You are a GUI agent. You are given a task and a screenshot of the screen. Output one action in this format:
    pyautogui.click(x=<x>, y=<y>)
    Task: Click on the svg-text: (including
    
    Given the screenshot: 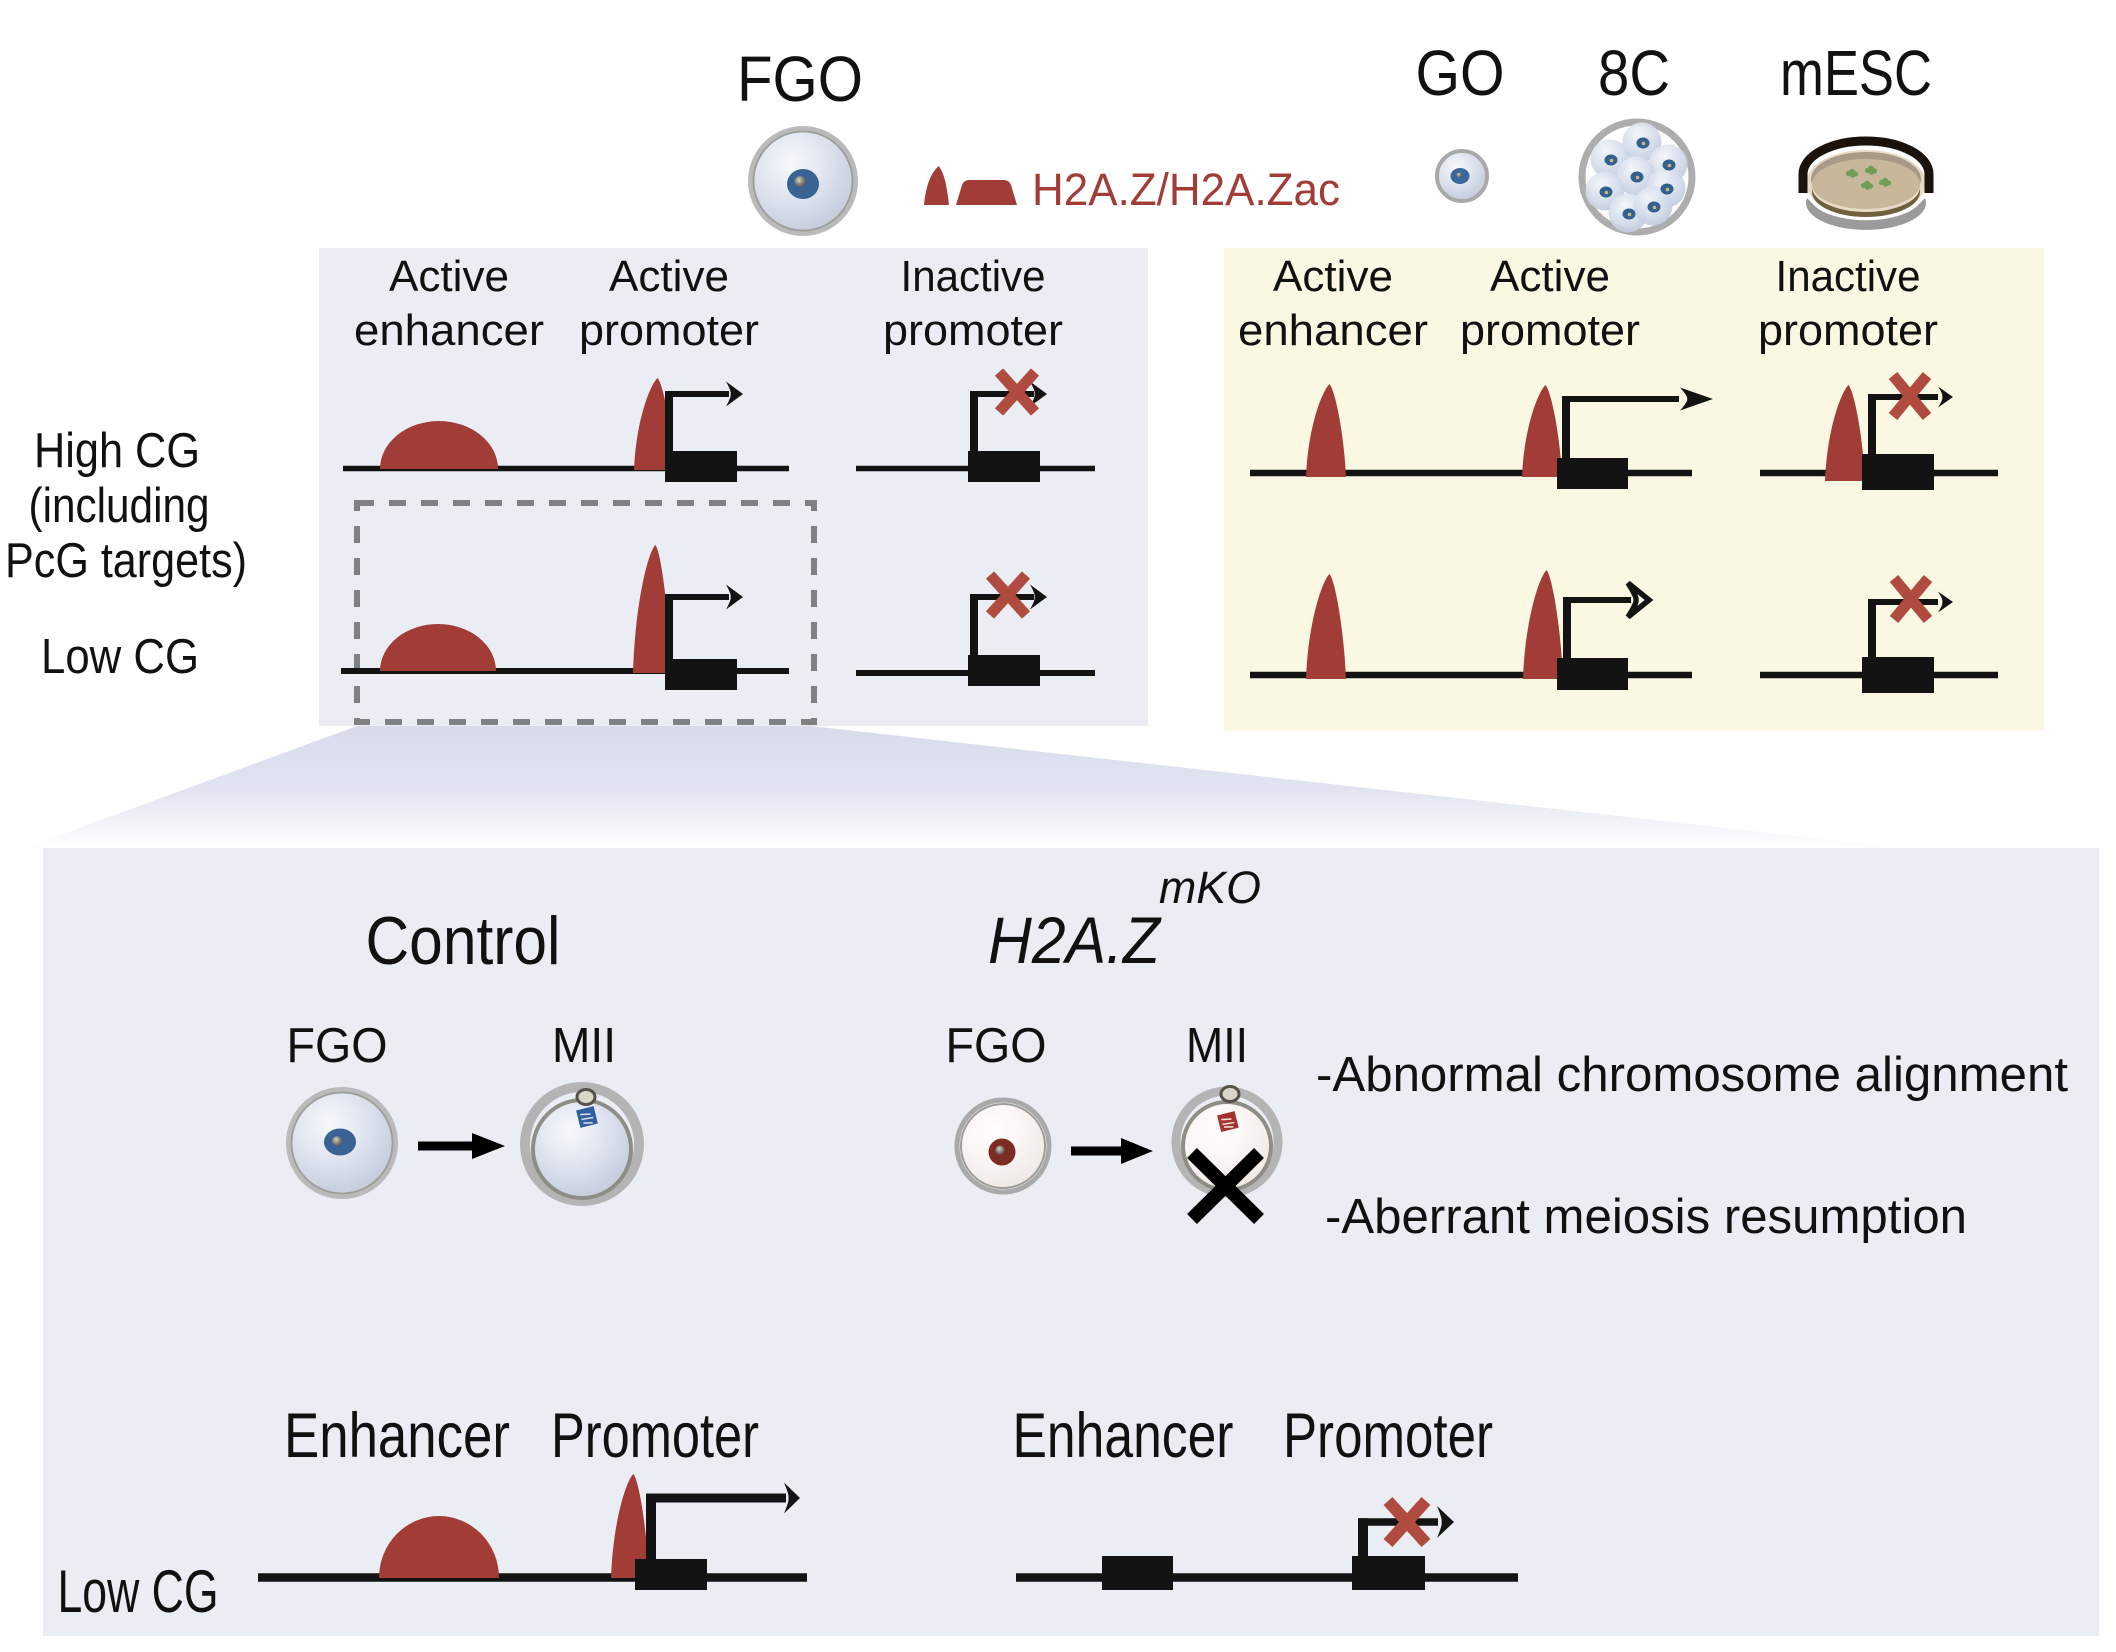 What is the action you would take?
    pyautogui.click(x=119, y=506)
    